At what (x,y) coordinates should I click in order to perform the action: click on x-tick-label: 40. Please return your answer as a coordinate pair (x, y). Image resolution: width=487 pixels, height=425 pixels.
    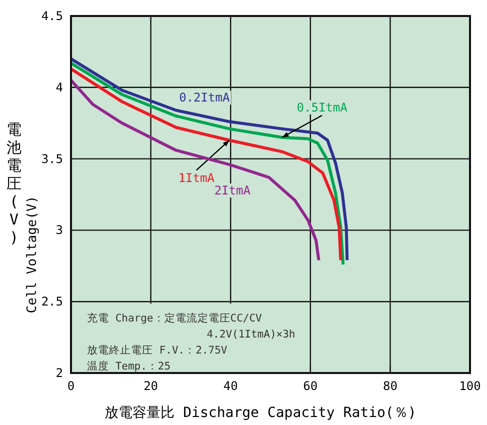
    Looking at the image, I should click on (230, 386).